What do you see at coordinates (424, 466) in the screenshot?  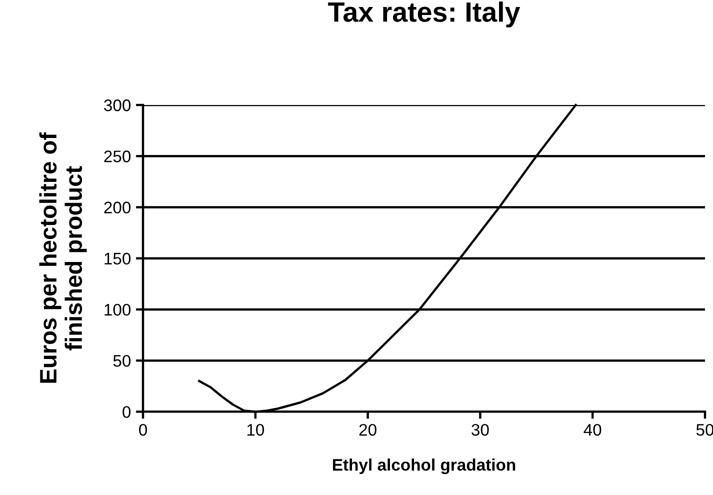 I see `x-axis-title: Ethyl alcohol gradation` at bounding box center [424, 466].